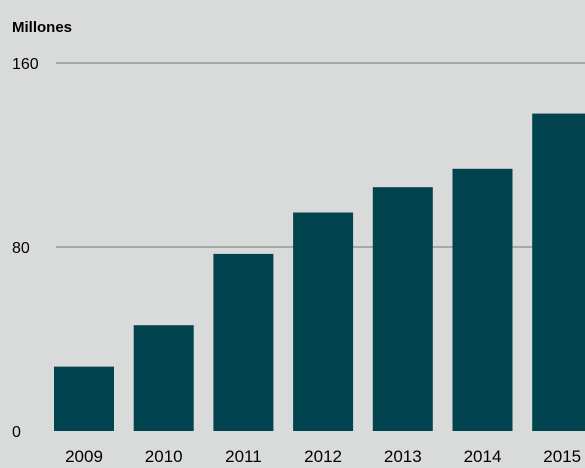  What do you see at coordinates (482, 300) in the screenshot?
I see `bar-2014` at bounding box center [482, 300].